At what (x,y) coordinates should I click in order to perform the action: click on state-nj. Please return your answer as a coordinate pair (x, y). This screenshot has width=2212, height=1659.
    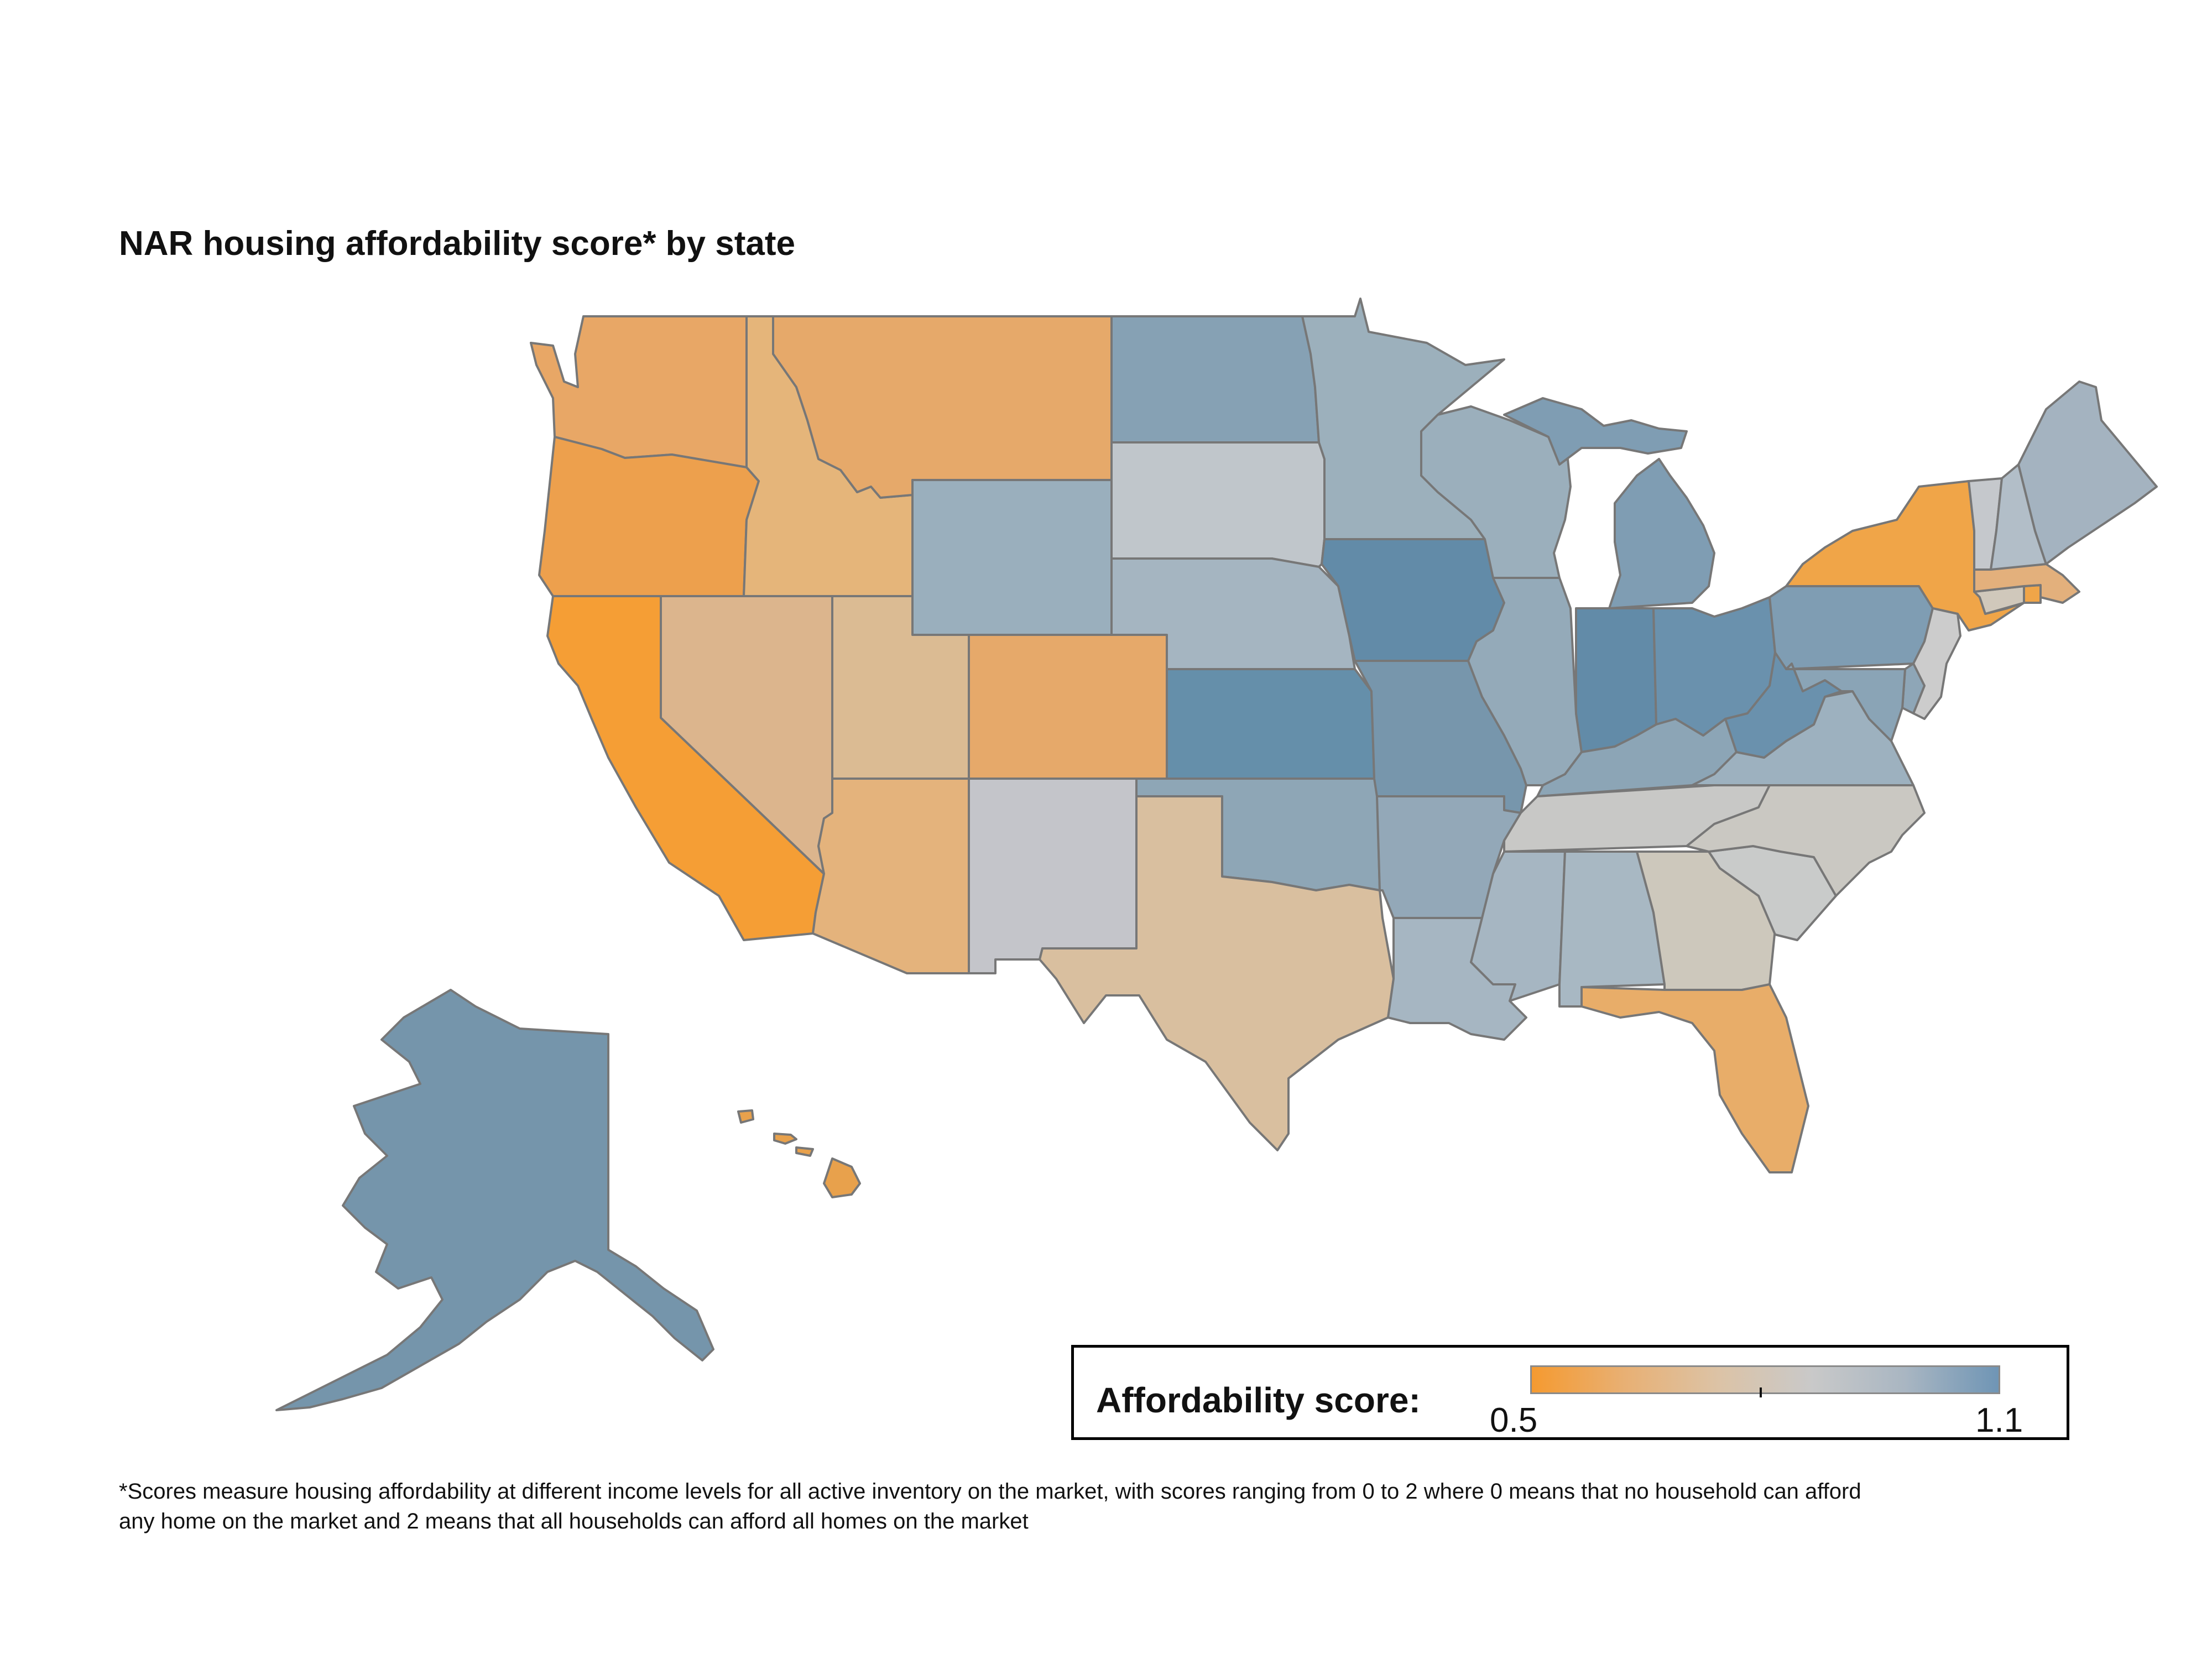
    Looking at the image, I should click on (1936, 664).